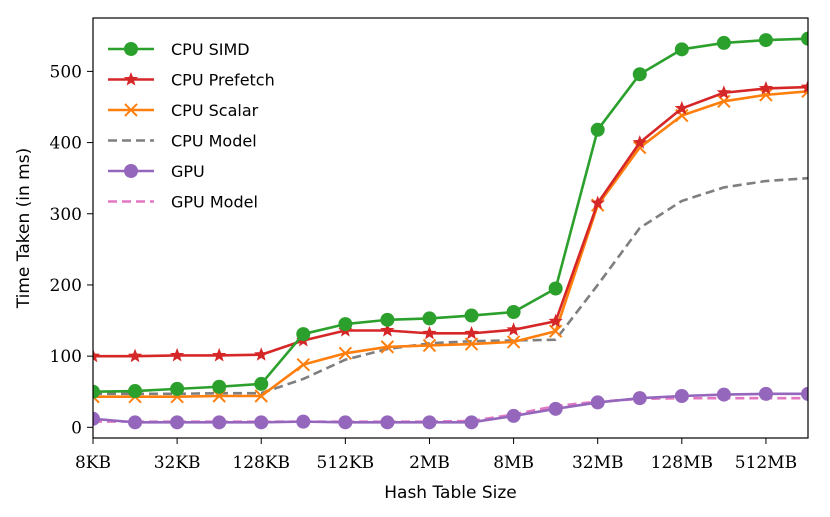 The width and height of the screenshot is (830, 517). What do you see at coordinates (215, 110) in the screenshot?
I see `legend-label: CPU Scalar` at bounding box center [215, 110].